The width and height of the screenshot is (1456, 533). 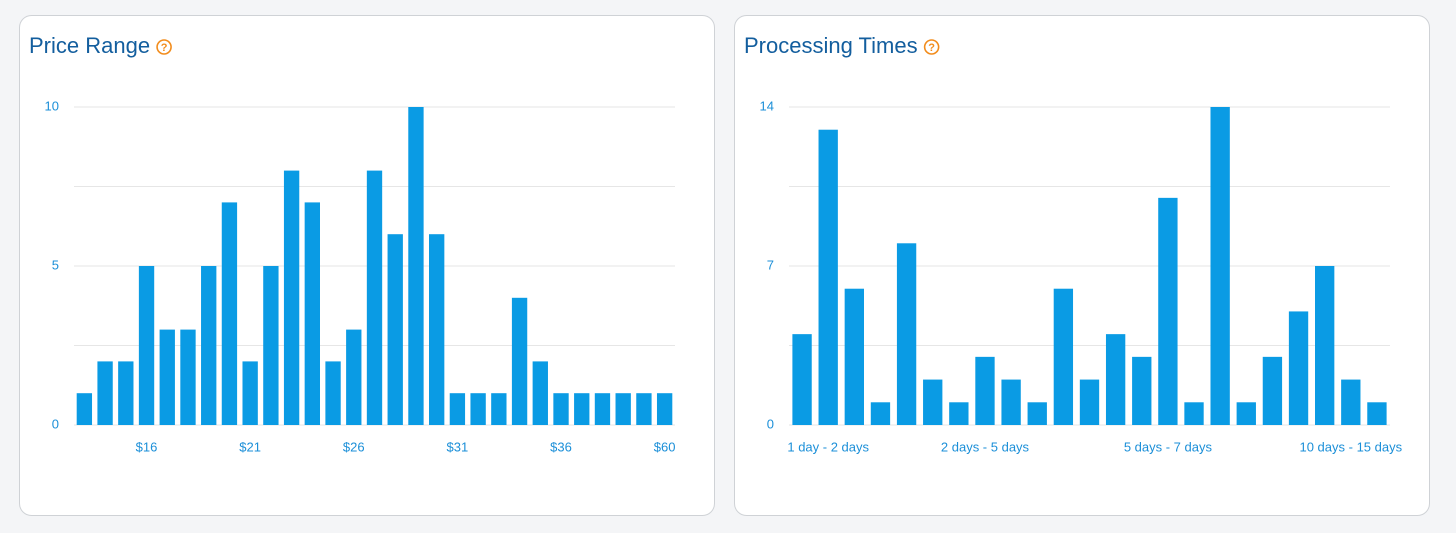 I want to click on y-tick-label: 14, so click(x=767, y=105).